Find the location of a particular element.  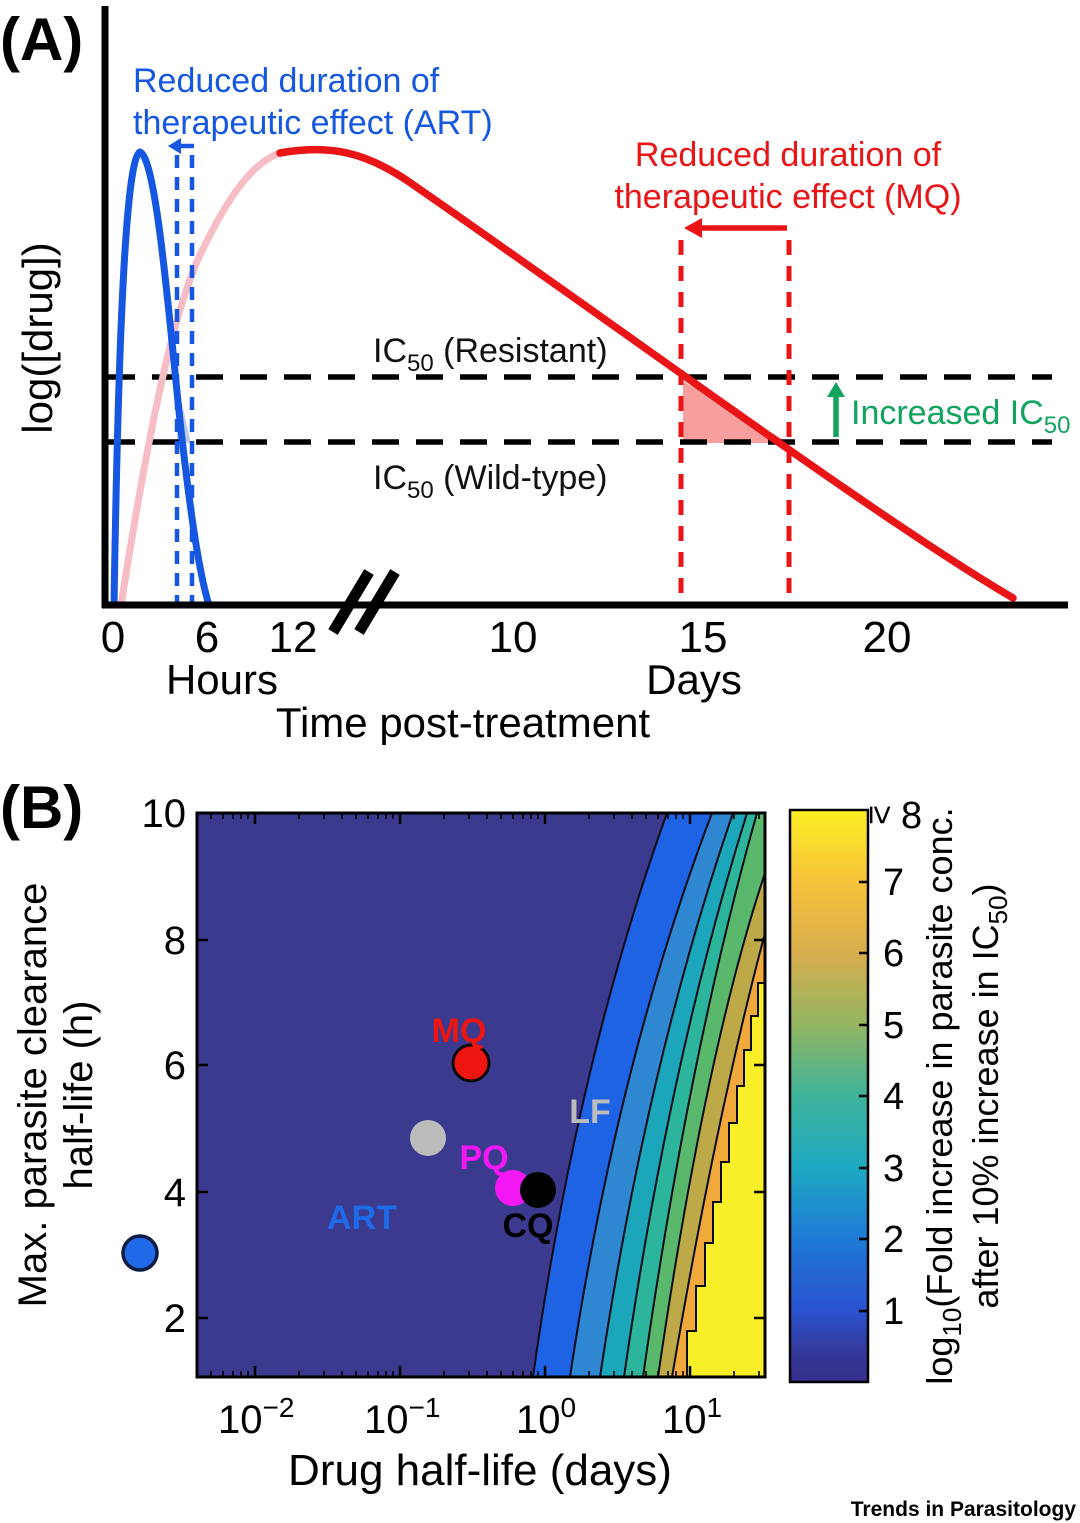

art-curve is located at coordinates (161, 378).